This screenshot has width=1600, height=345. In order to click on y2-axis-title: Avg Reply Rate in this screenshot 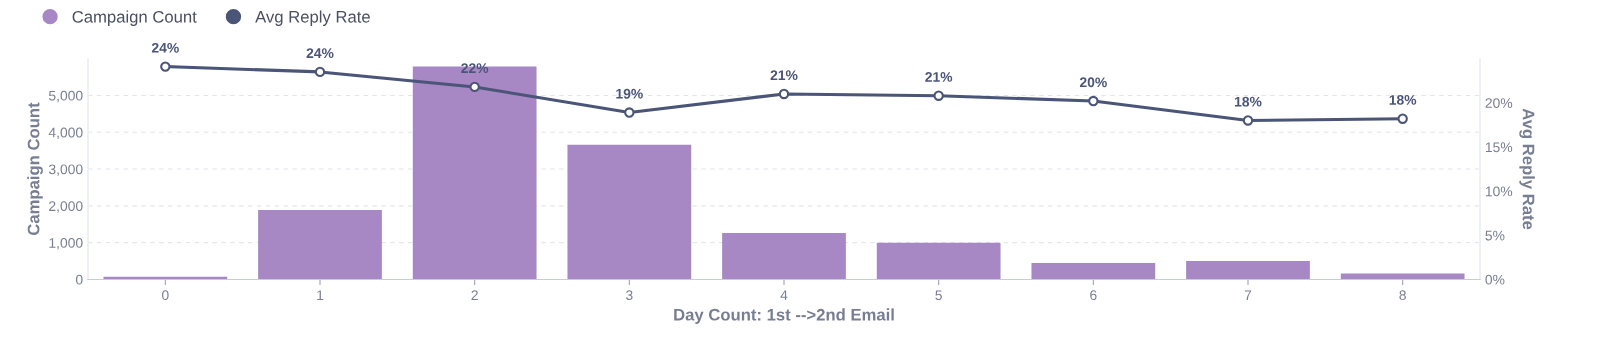, I will do `click(1527, 169)`.